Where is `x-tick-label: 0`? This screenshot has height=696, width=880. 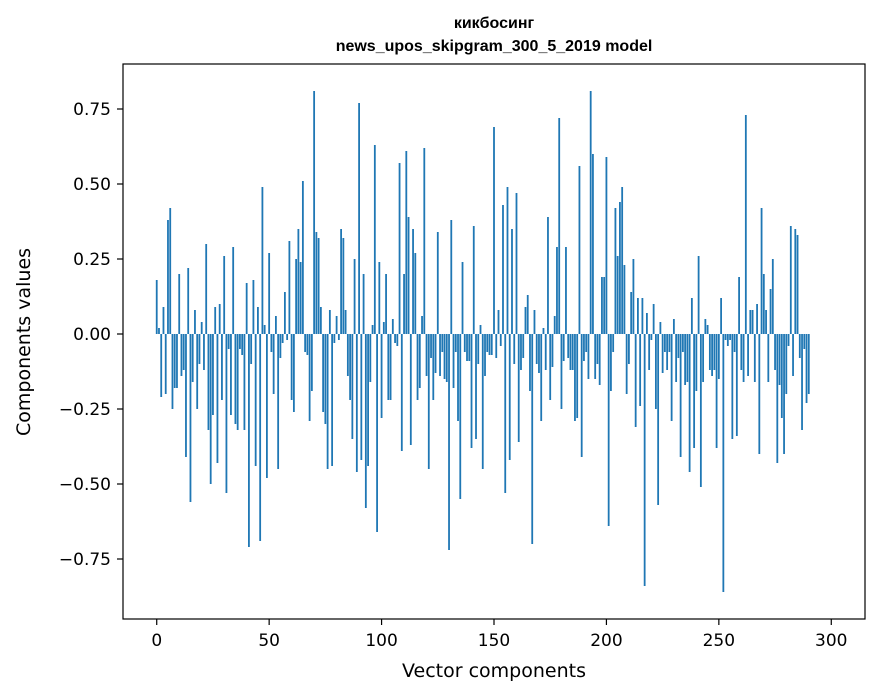
x-tick-label: 0 is located at coordinates (156, 641).